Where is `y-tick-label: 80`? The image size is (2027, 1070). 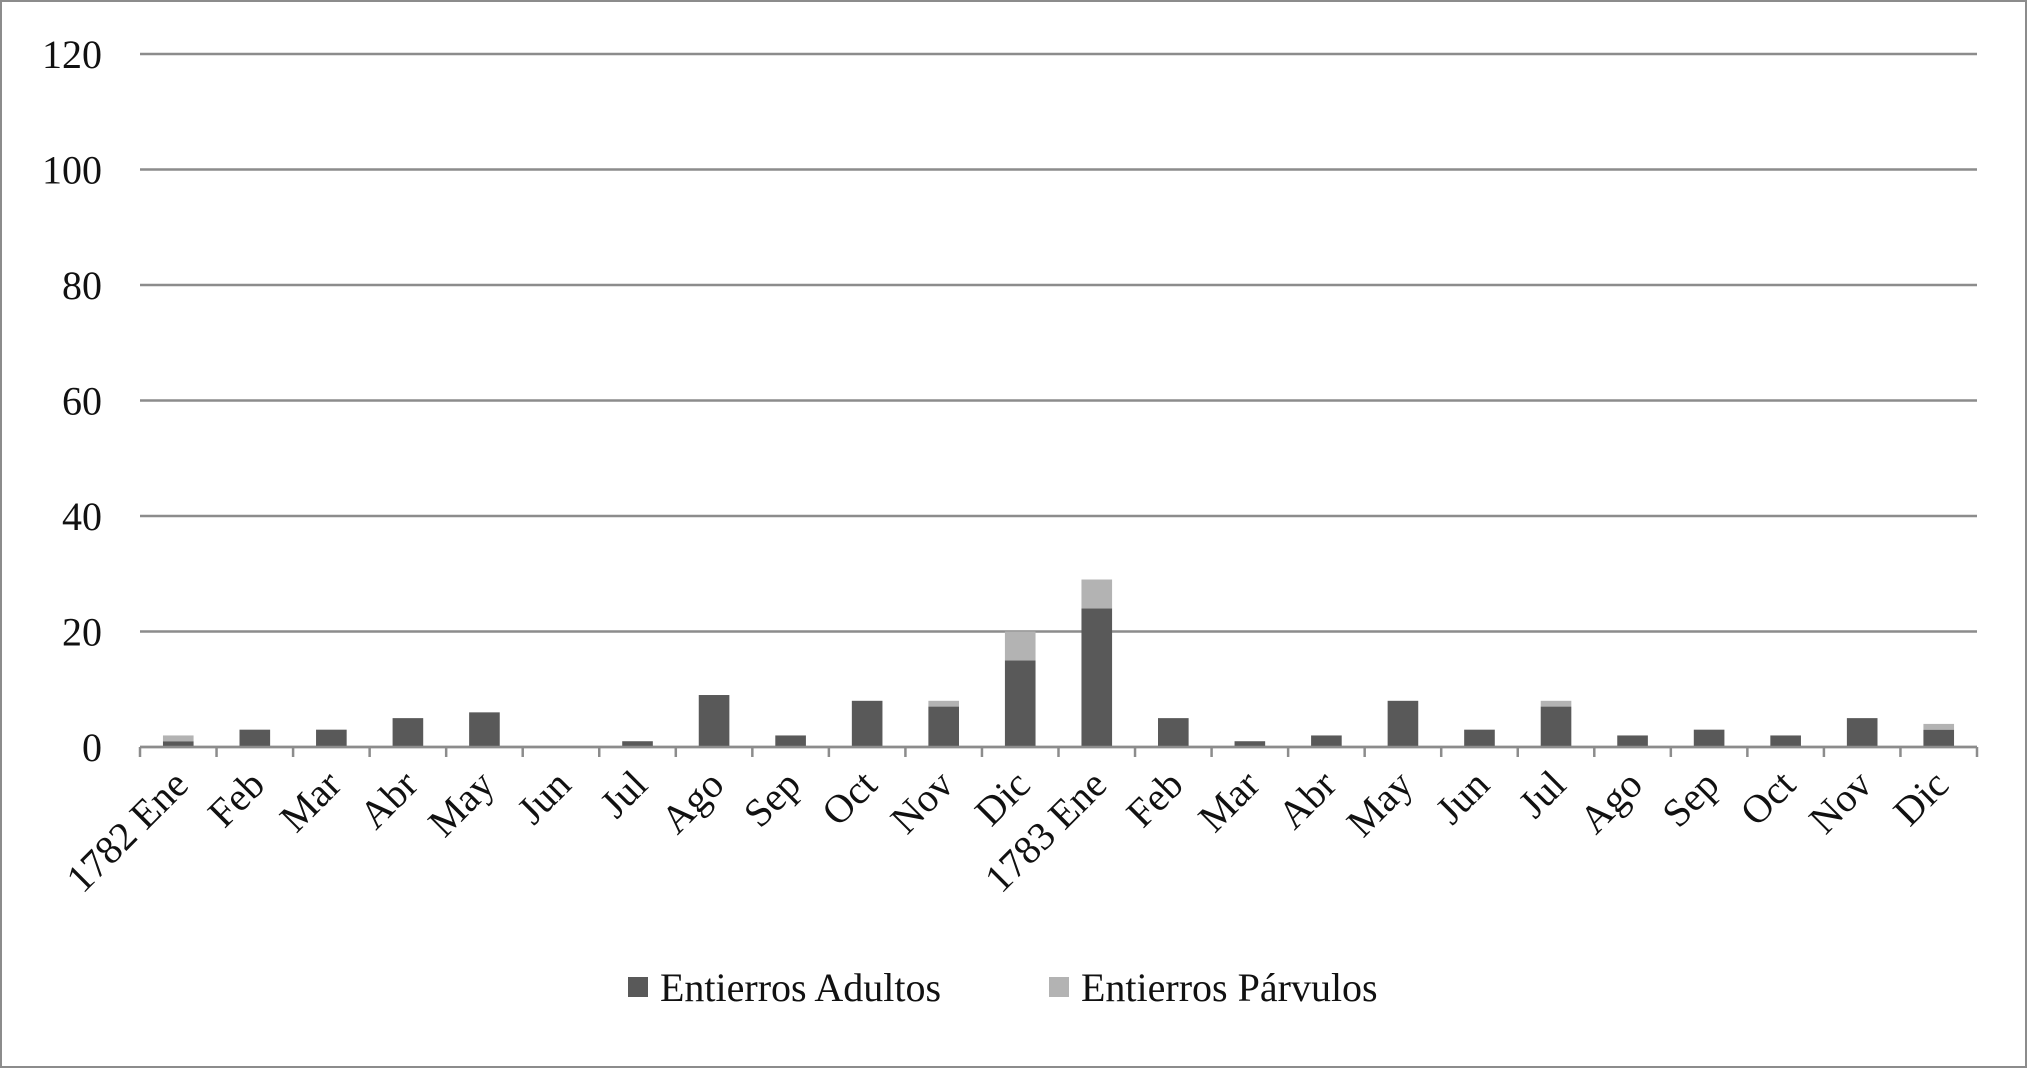
y-tick-label: 80 is located at coordinates (82, 285).